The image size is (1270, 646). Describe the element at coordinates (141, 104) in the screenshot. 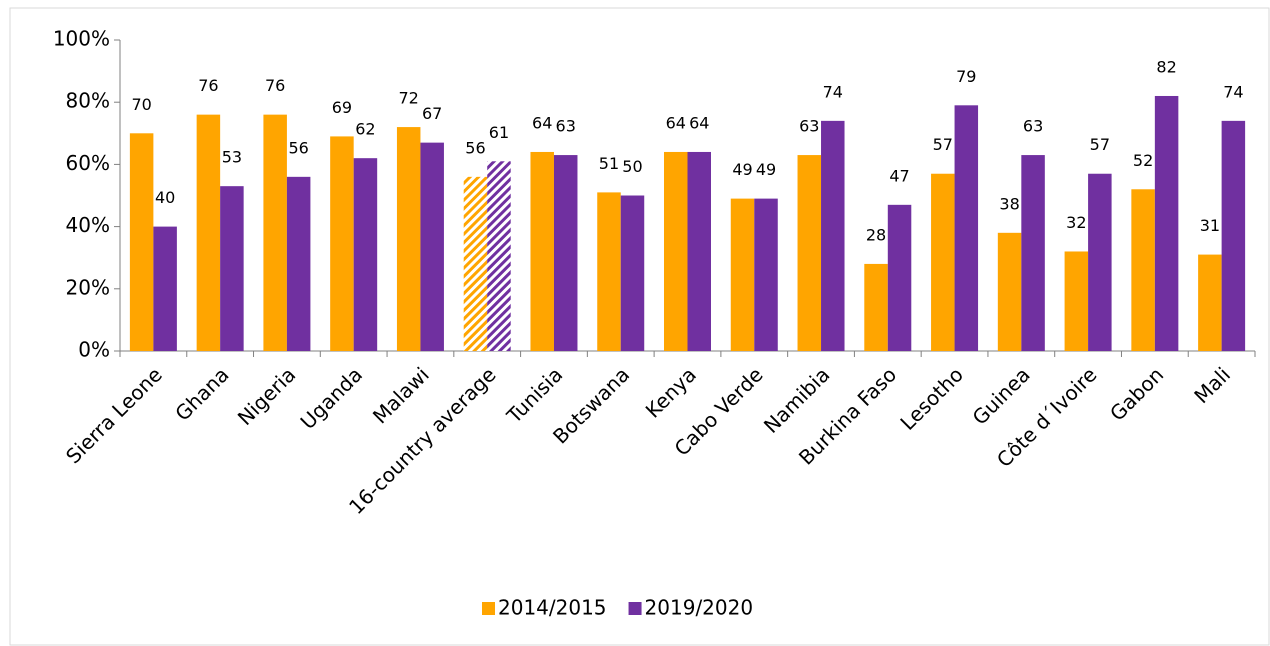

I see `data-label: 70` at that location.